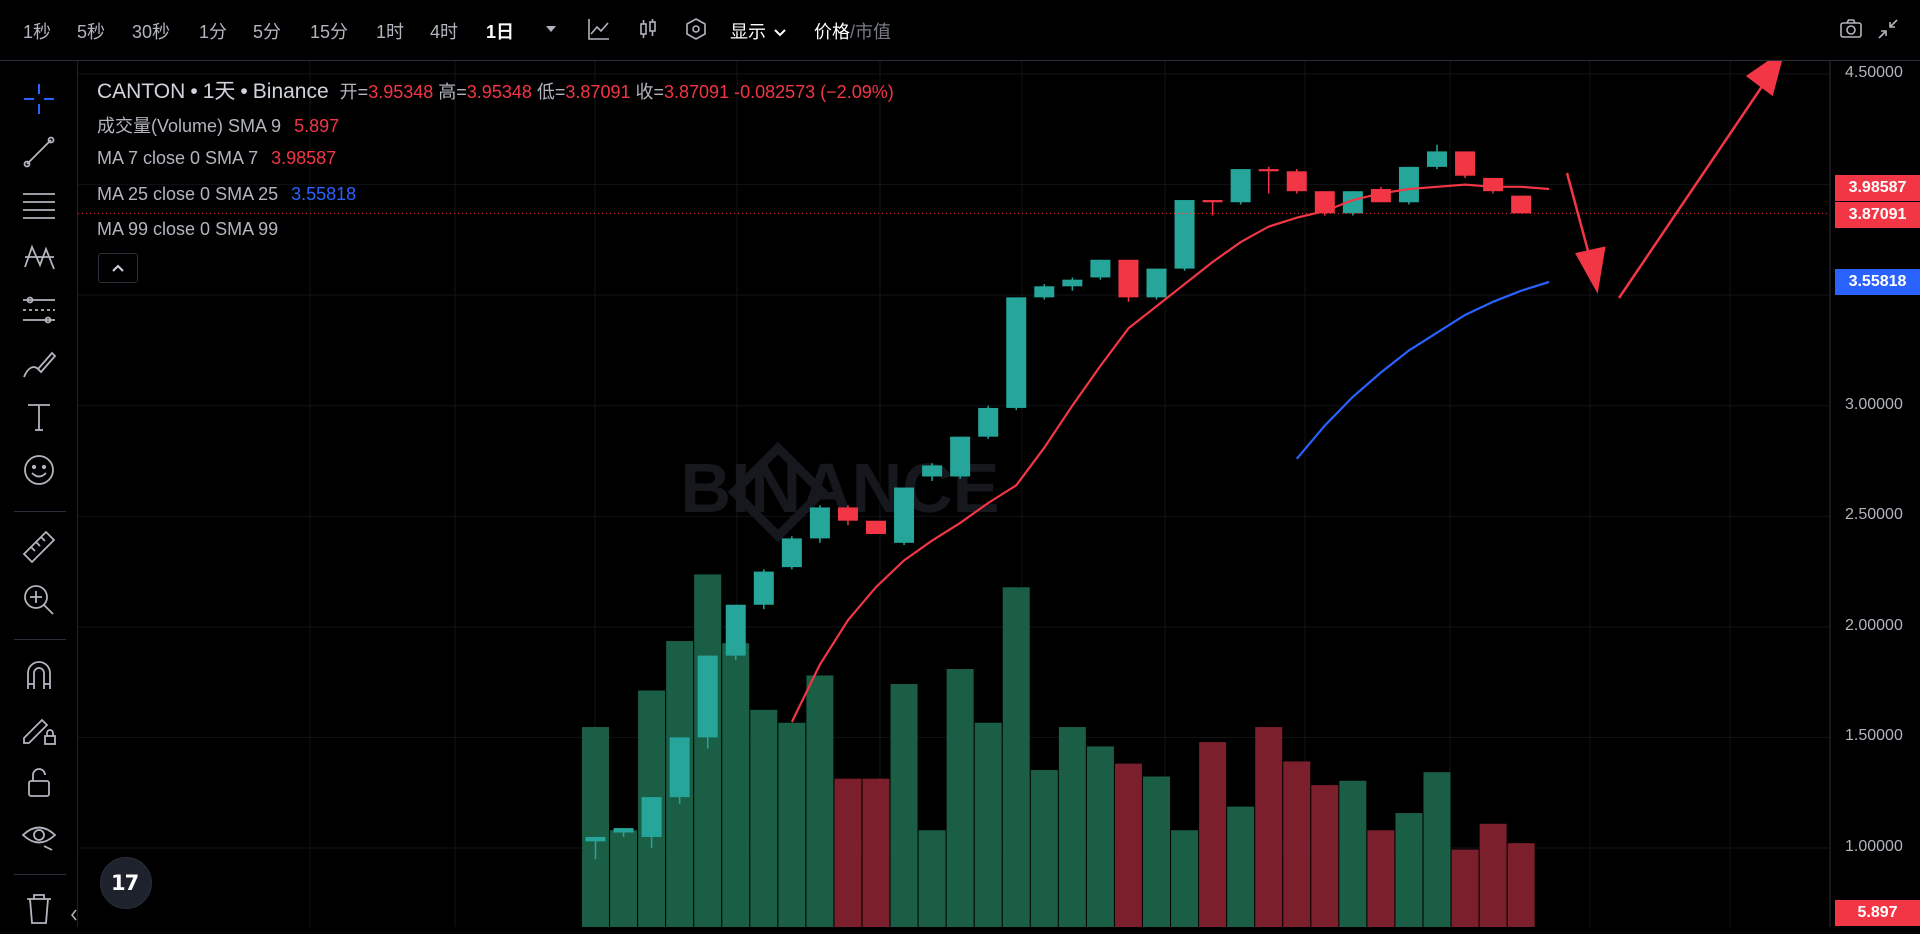  What do you see at coordinates (401, 92) in the screenshot?
I see `legend-open: 3.95348` at bounding box center [401, 92].